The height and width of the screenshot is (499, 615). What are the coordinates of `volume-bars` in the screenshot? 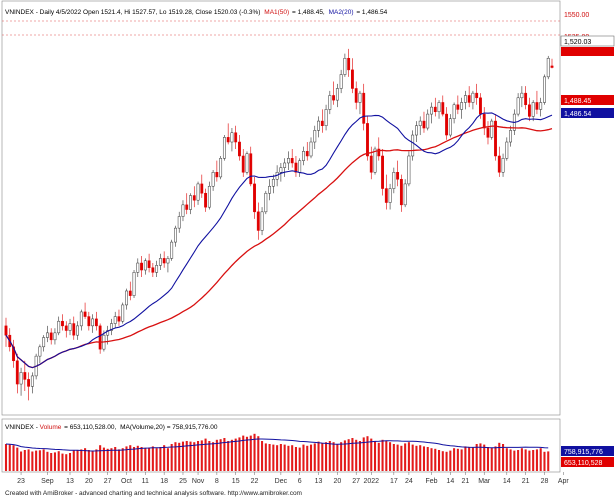 It's located at (277, 452).